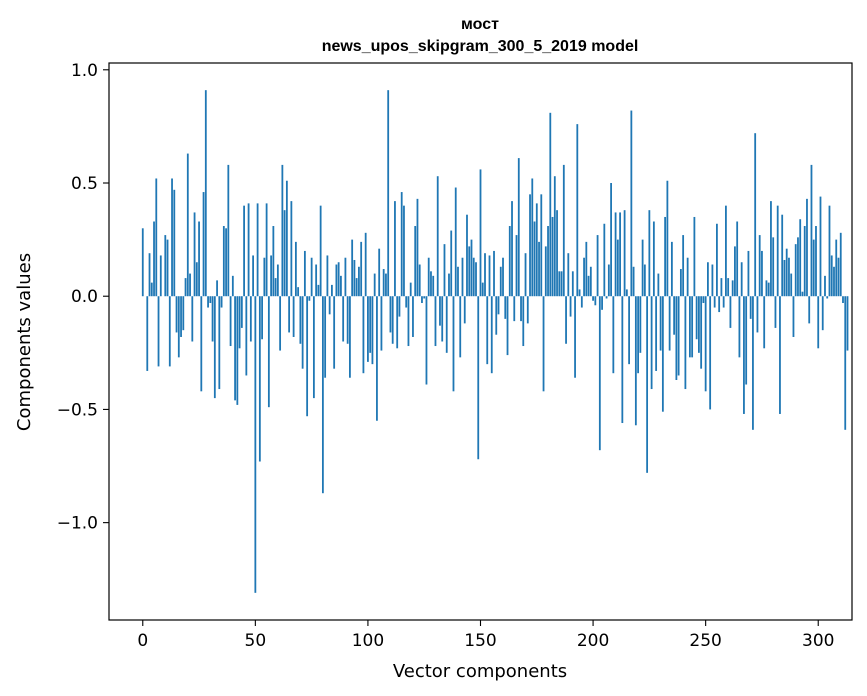 The width and height of the screenshot is (867, 696). What do you see at coordinates (77, 524) in the screenshot?
I see `y-tick-label: −1.0` at bounding box center [77, 524].